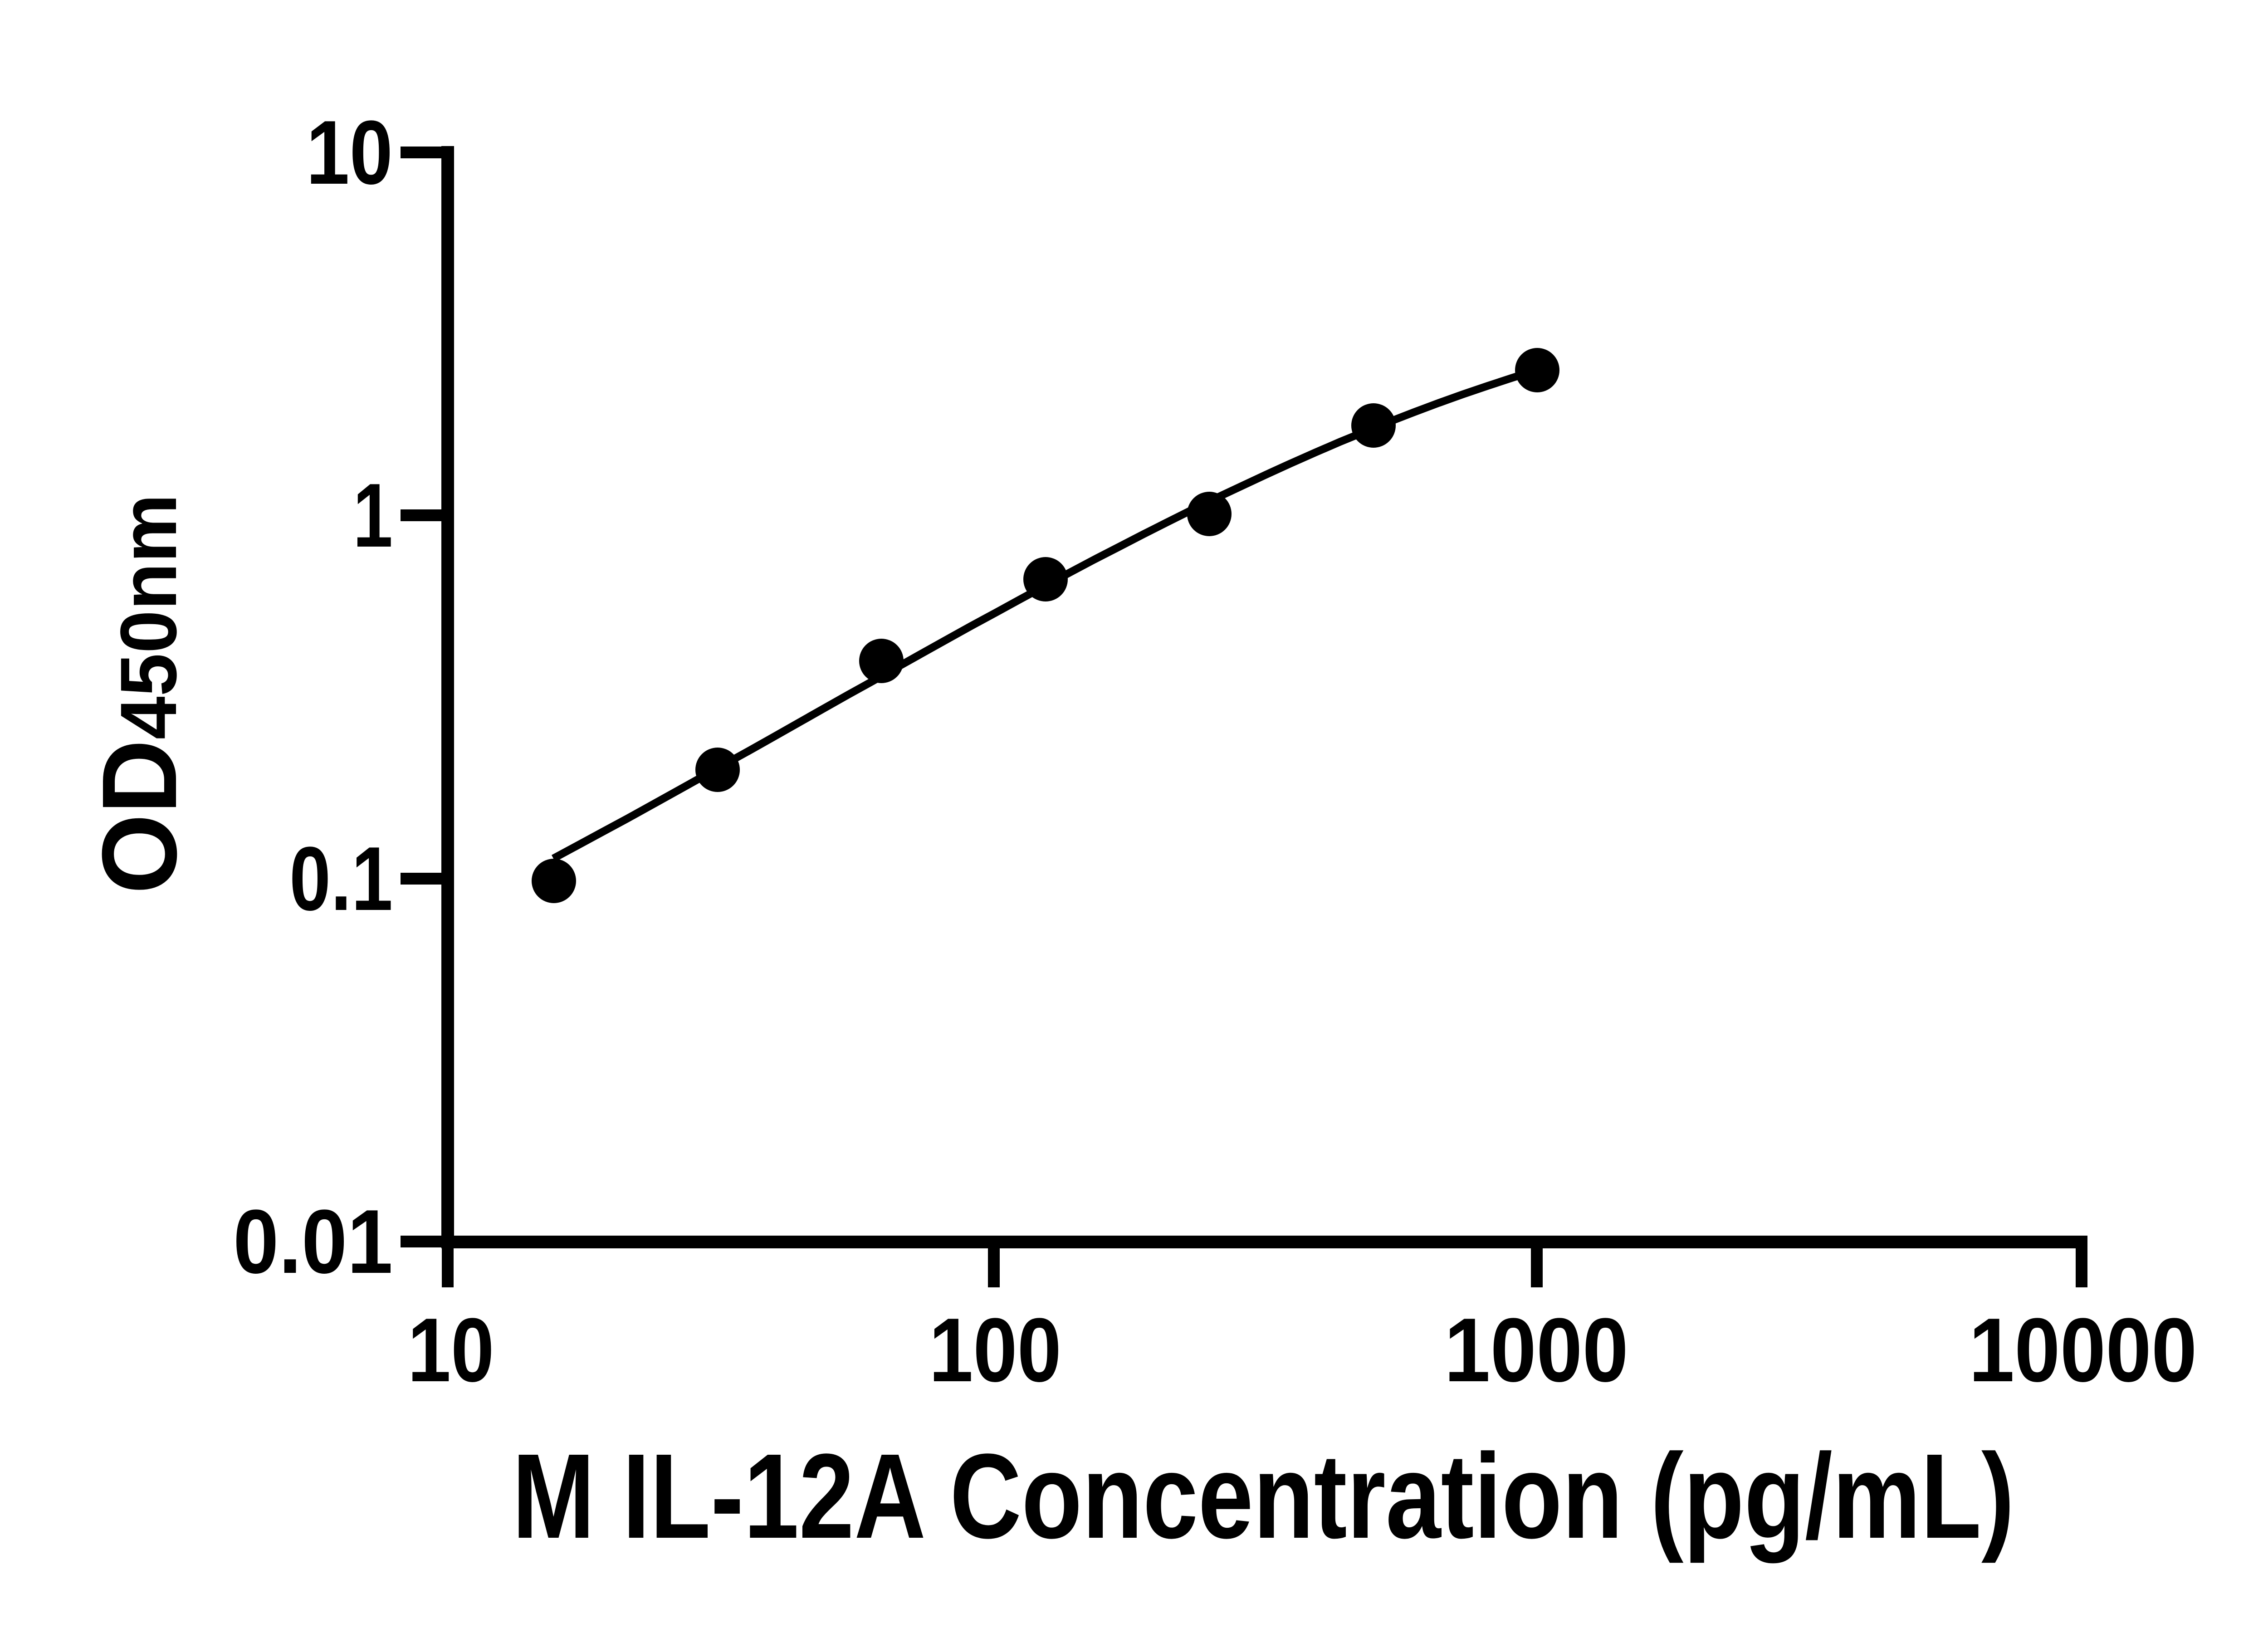 This screenshot has width=2268, height=1633. I want to click on svg-text: 1000, so click(1536, 1350).